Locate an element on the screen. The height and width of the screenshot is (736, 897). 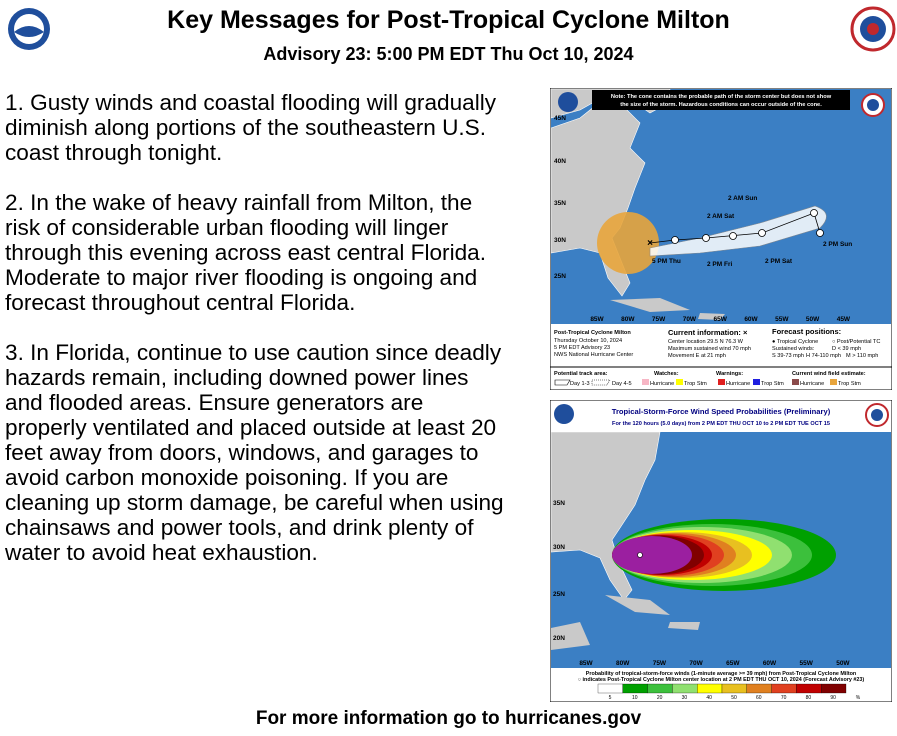
lat-label: 45N is located at coordinates (560, 118).